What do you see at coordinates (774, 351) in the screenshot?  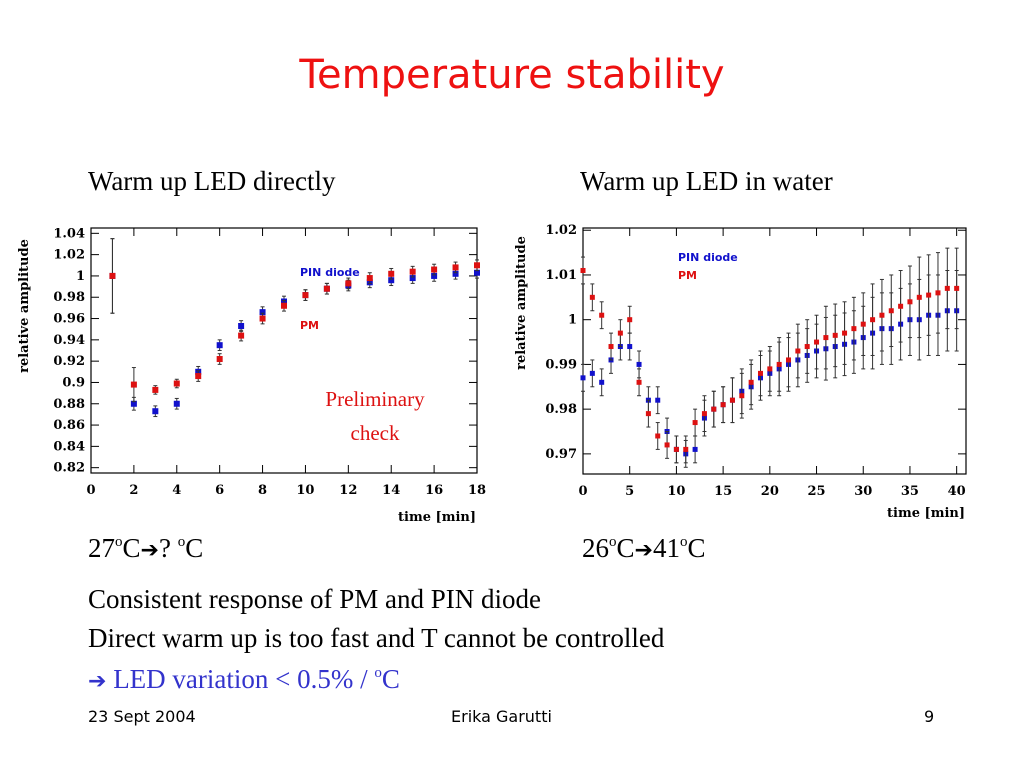 I see `plot-frame` at bounding box center [774, 351].